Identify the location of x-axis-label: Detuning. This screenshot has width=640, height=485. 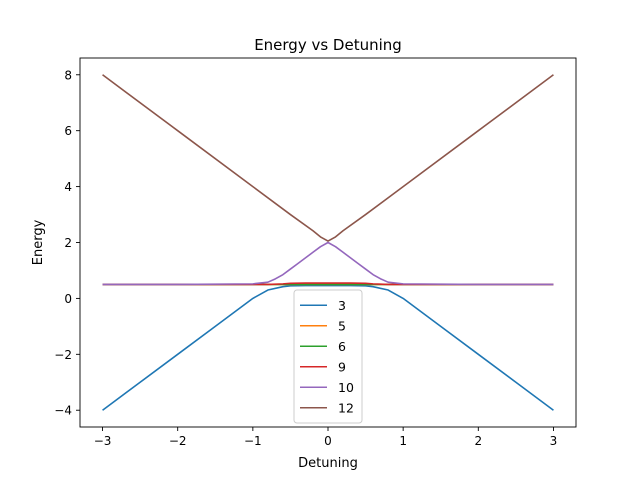
(328, 463).